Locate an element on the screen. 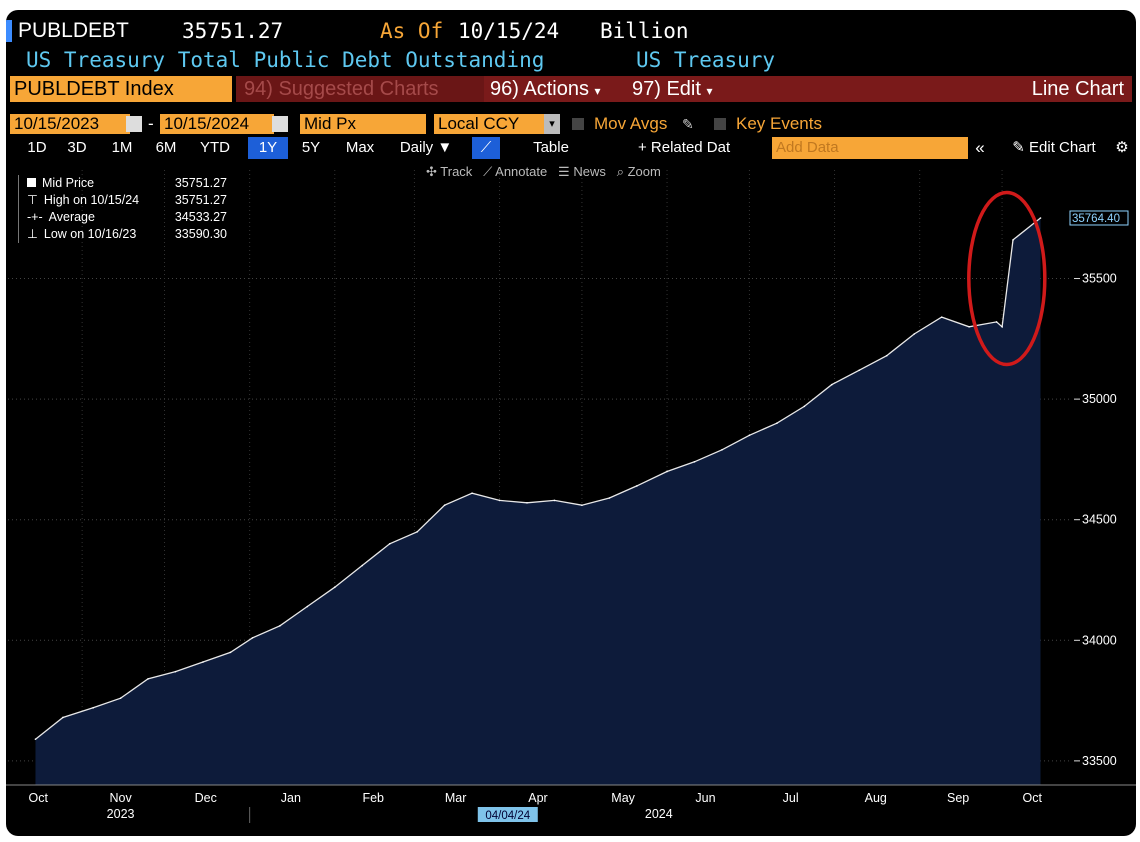 This screenshot has height=842, width=1140. x-tick-label: Feb is located at coordinates (373, 798).